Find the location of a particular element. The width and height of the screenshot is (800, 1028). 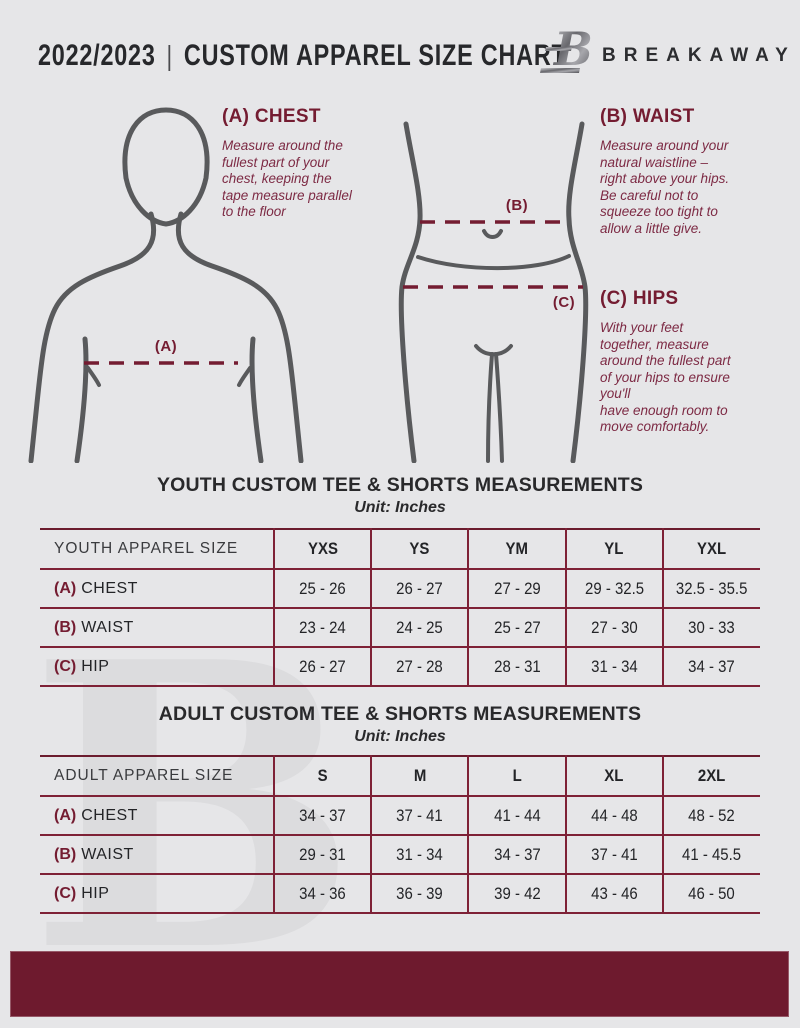

lower-body-figure: (B) (C) is located at coordinates (493, 292).